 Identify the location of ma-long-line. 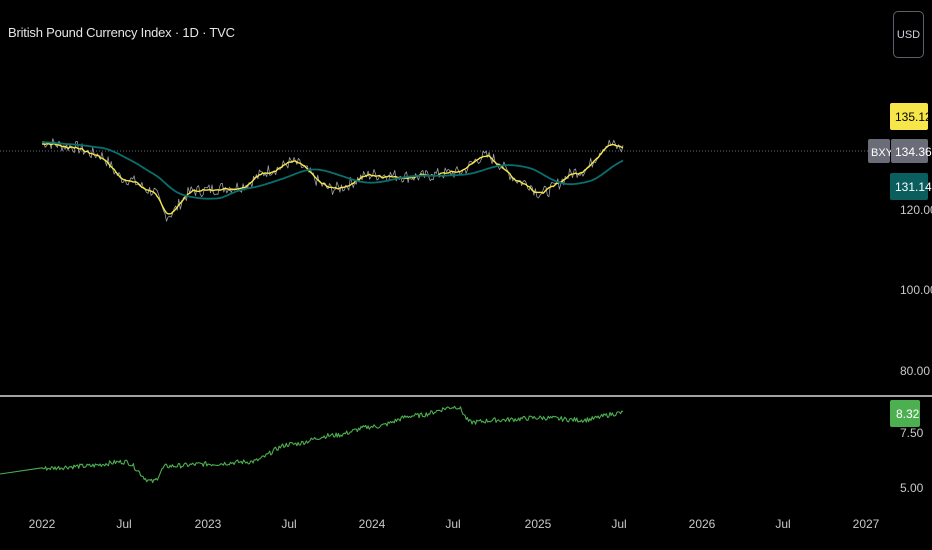
(333, 170).